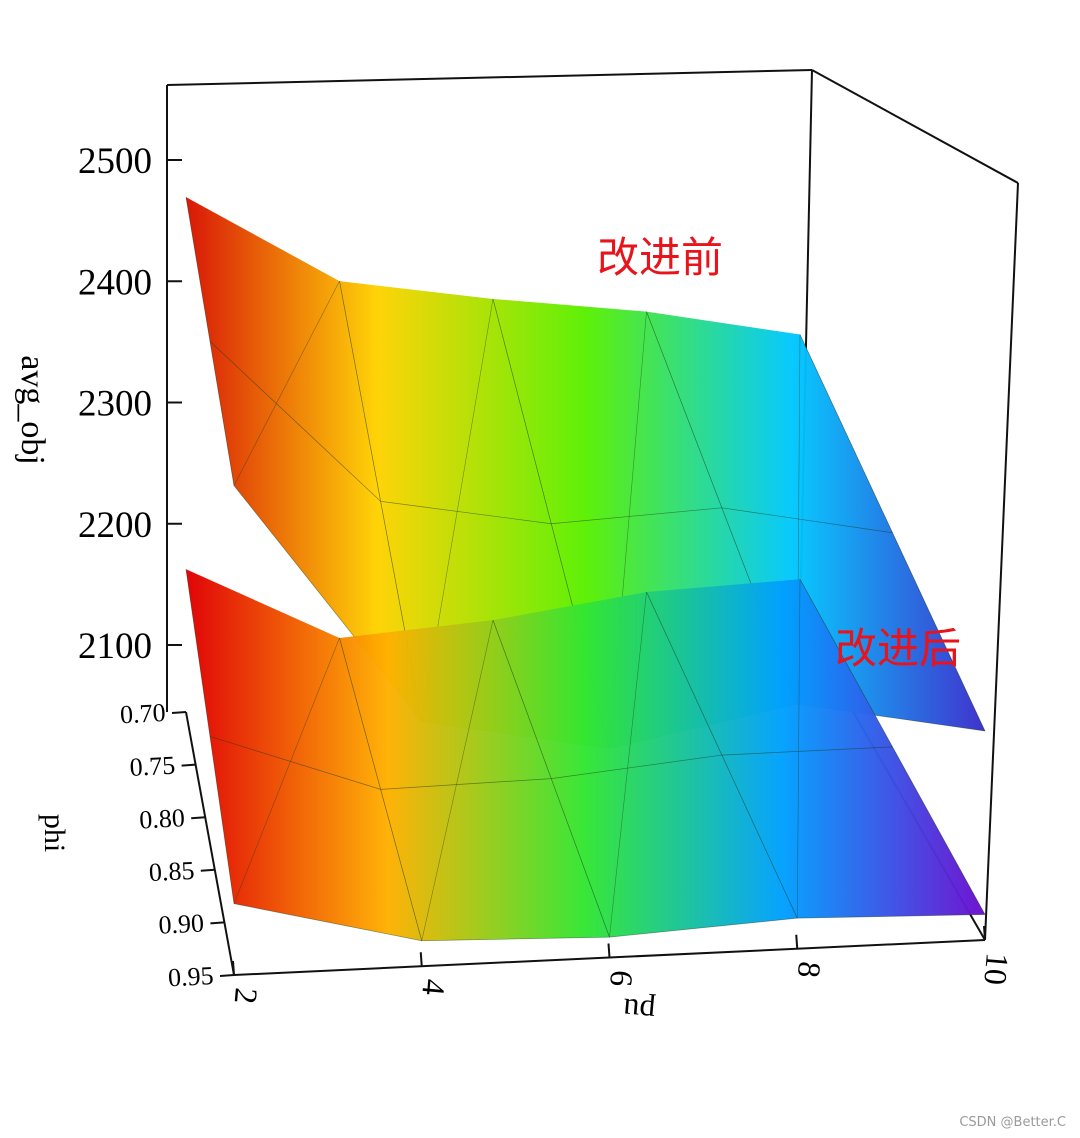  I want to click on annotation-before: 改进前, so click(660, 257).